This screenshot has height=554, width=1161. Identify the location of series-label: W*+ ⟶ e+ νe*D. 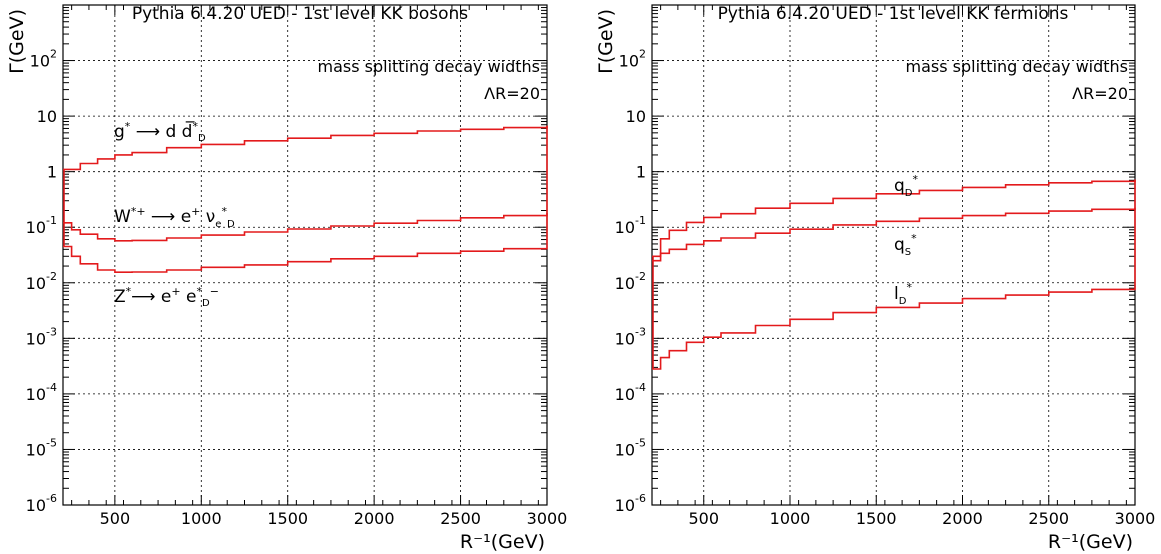
(174, 217).